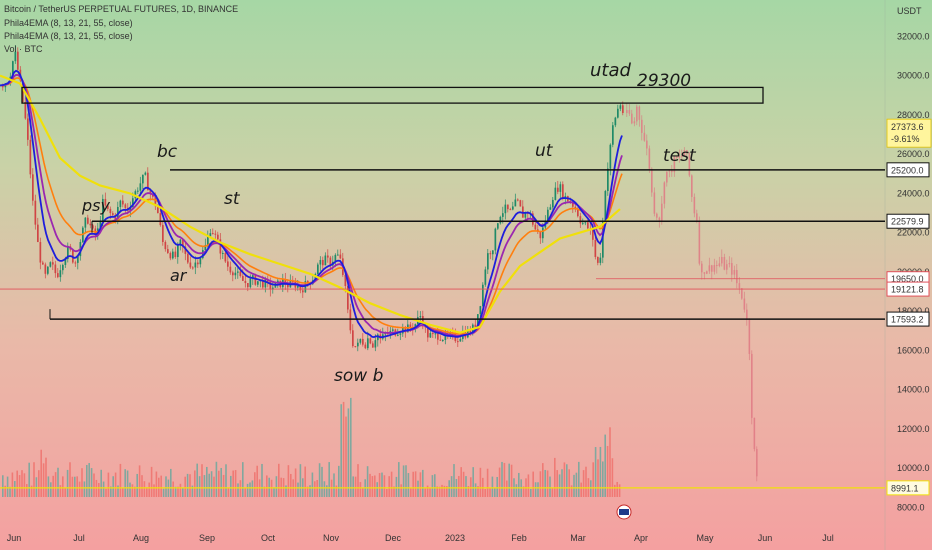 The height and width of the screenshot is (550, 932). What do you see at coordinates (544, 151) in the screenshot?
I see `annotation-ut: ut` at bounding box center [544, 151].